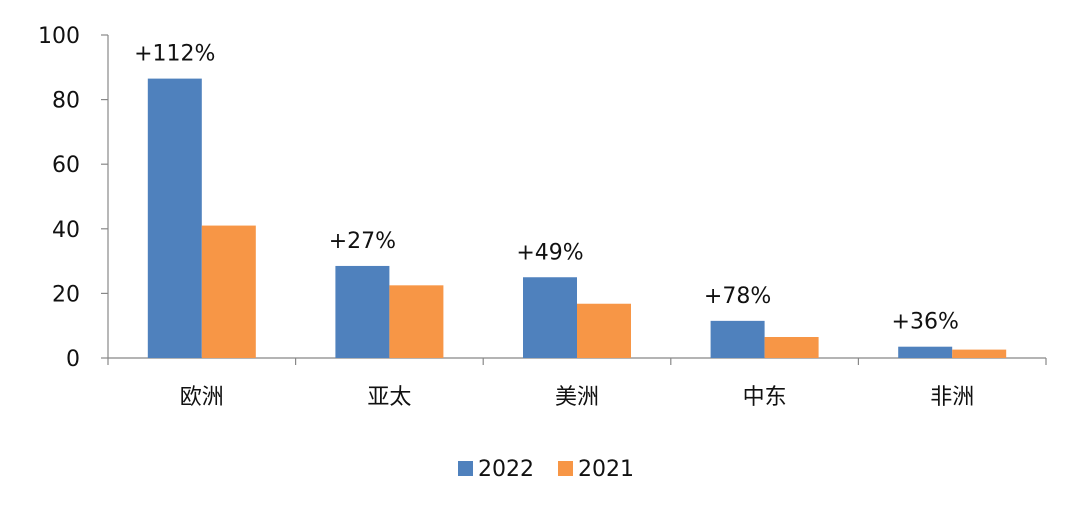  What do you see at coordinates (66, 101) in the screenshot?
I see `y-tick-label: 80` at bounding box center [66, 101].